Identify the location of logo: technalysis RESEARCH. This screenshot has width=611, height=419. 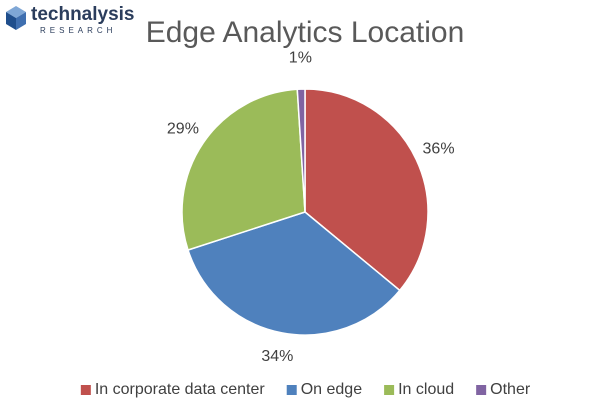
(70, 19).